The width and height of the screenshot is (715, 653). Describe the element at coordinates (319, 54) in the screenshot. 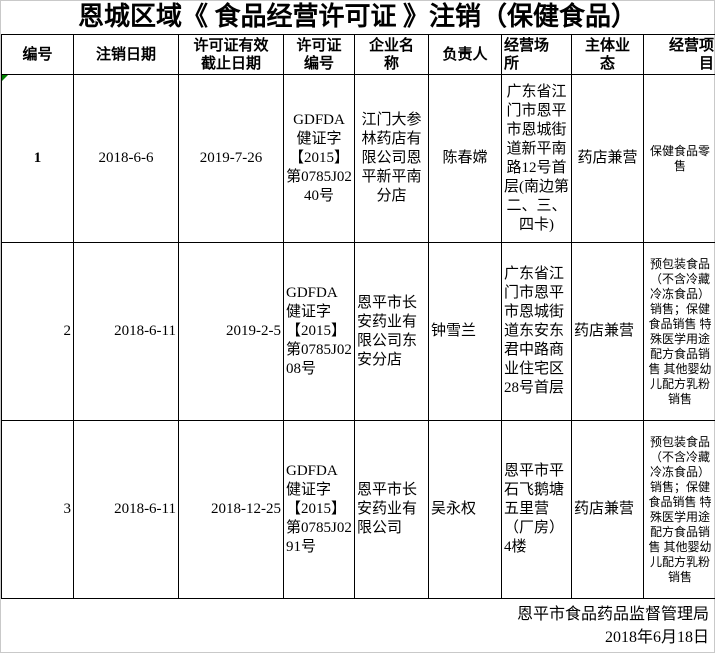

I see `col-header-license-no: 许可证 编号` at that location.